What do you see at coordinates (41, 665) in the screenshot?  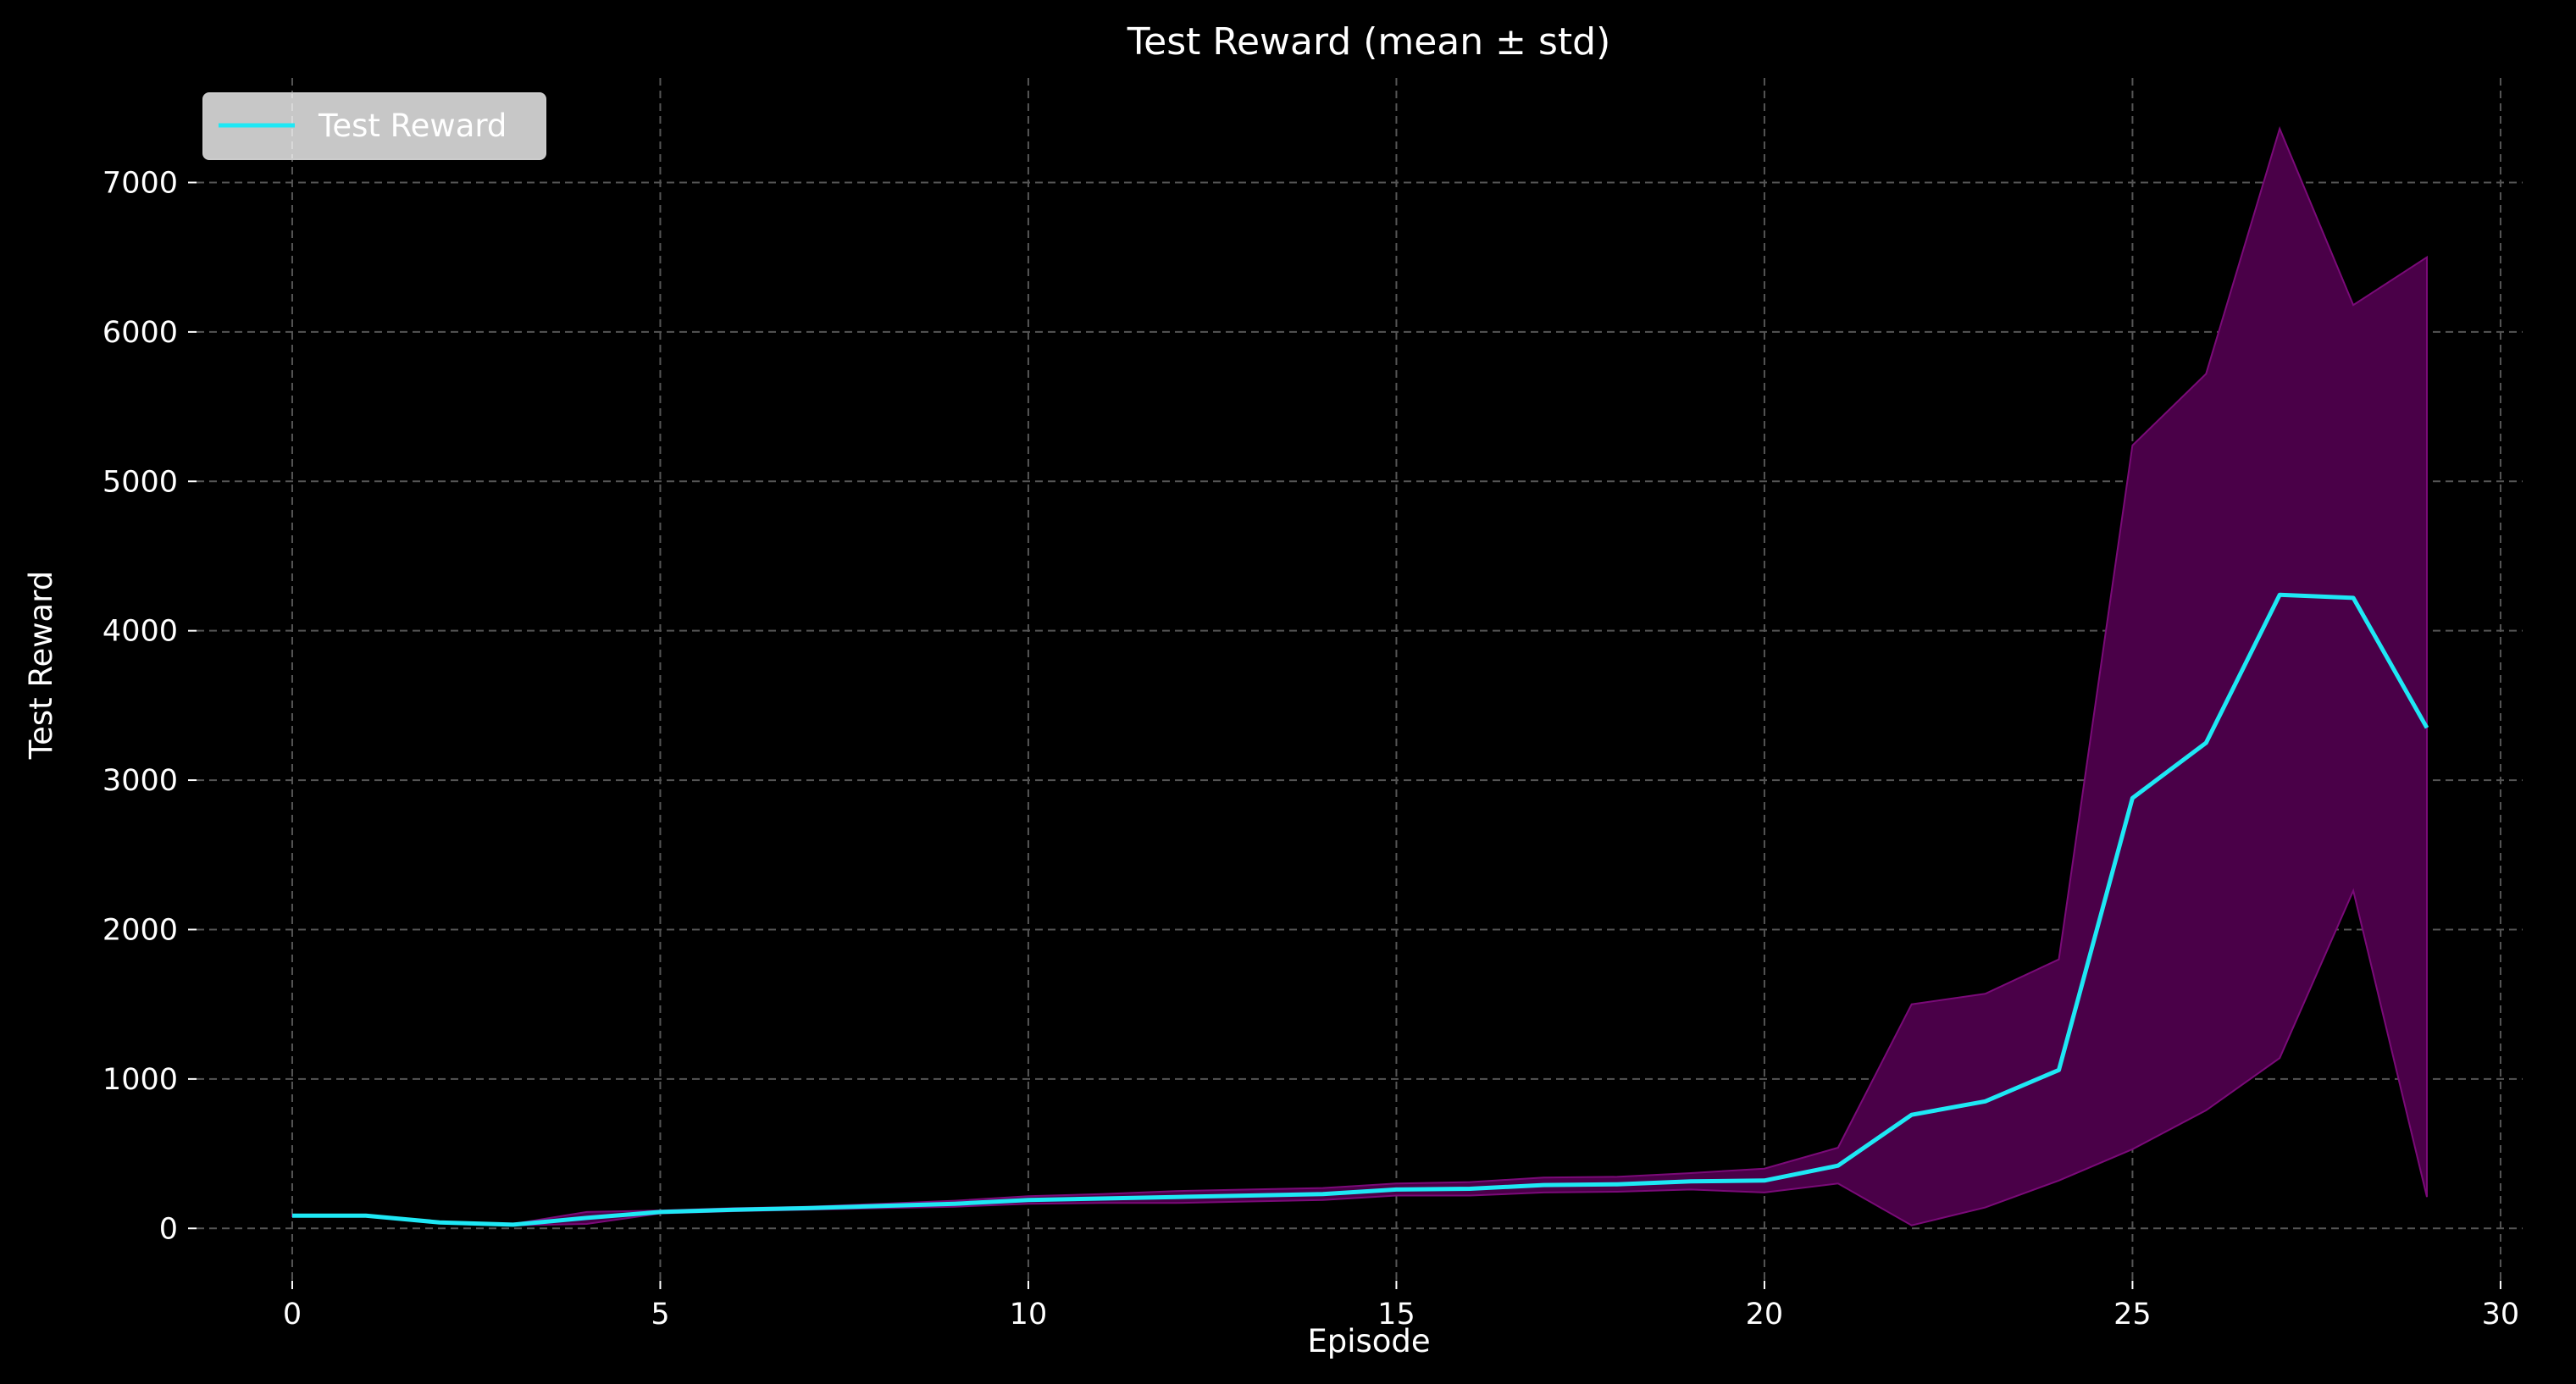 I see `y-axis-label: Test Reward` at bounding box center [41, 665].